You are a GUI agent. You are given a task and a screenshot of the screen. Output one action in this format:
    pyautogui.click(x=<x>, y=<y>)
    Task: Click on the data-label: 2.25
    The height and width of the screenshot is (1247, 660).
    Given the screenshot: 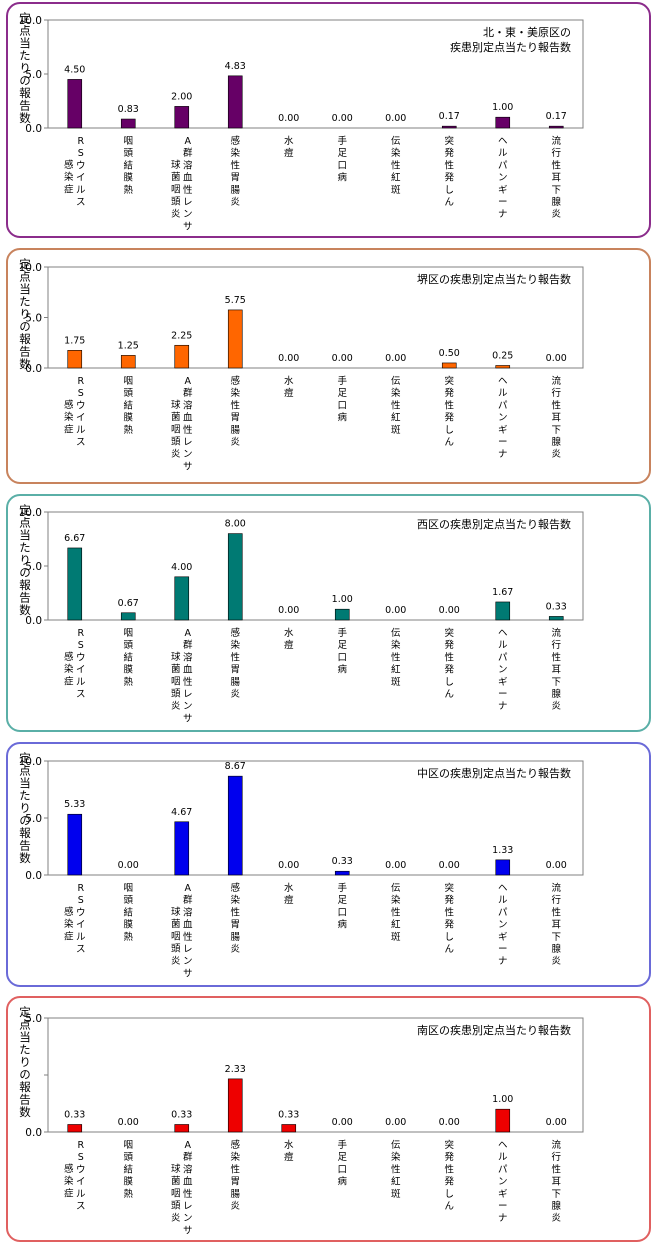 What is the action you would take?
    pyautogui.click(x=181, y=335)
    